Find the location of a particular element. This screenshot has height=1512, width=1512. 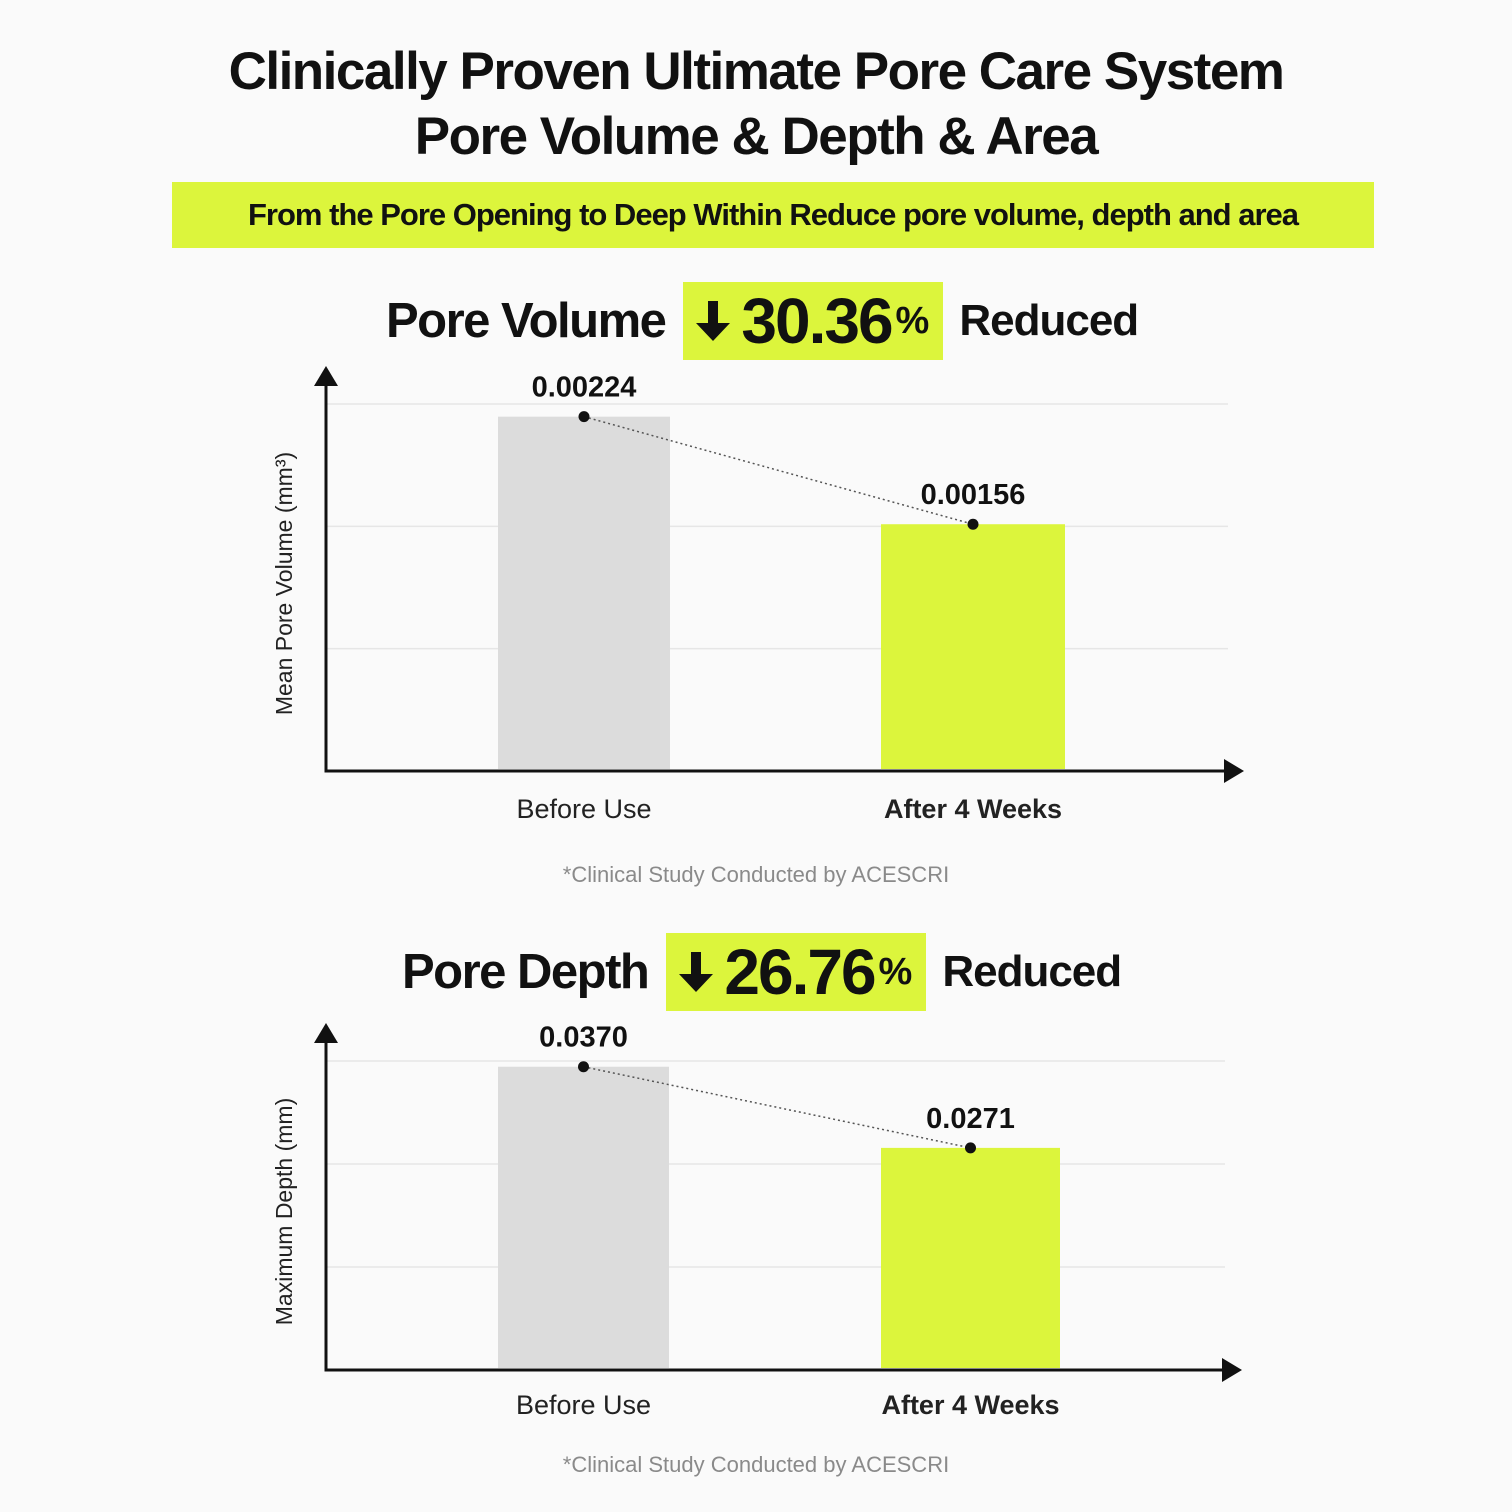

depth-footnote: *Clinical Study Conducted by ACESCRI is located at coordinates (756, 1465).